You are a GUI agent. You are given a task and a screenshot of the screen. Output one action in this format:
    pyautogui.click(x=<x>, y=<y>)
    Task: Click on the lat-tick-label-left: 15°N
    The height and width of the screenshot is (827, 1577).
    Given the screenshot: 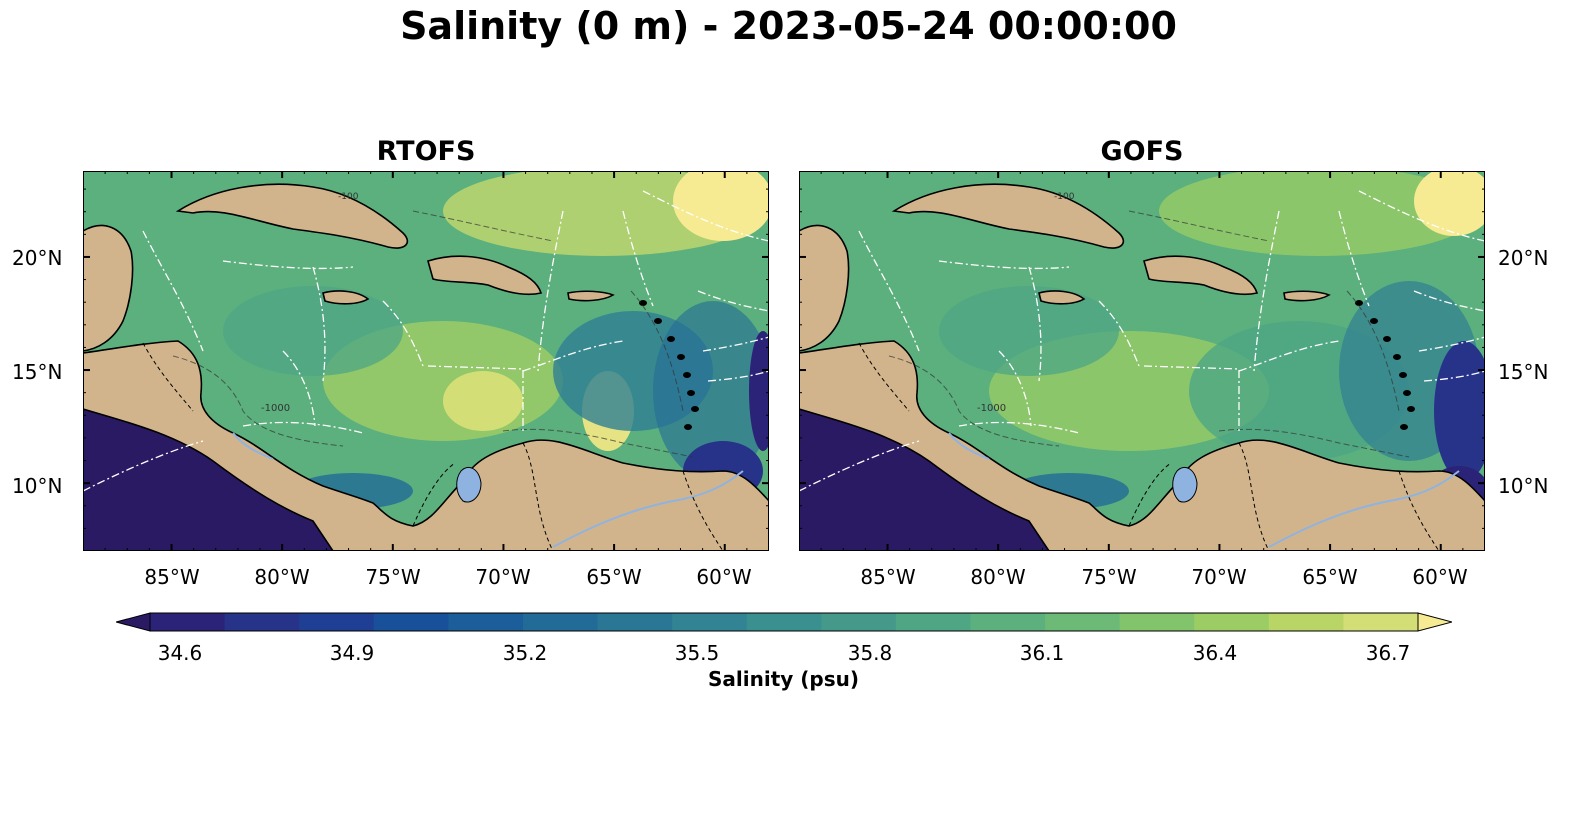 What is the action you would take?
    pyautogui.click(x=37, y=372)
    